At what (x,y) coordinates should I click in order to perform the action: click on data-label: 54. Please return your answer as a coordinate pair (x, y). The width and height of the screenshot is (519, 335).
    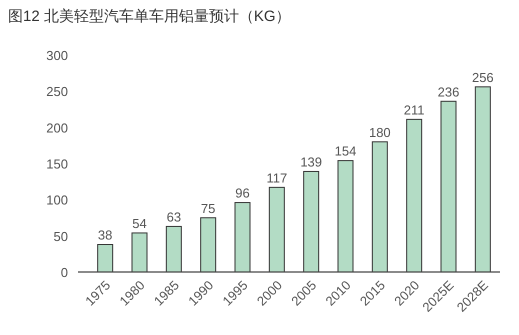
    Looking at the image, I should click on (139, 223).